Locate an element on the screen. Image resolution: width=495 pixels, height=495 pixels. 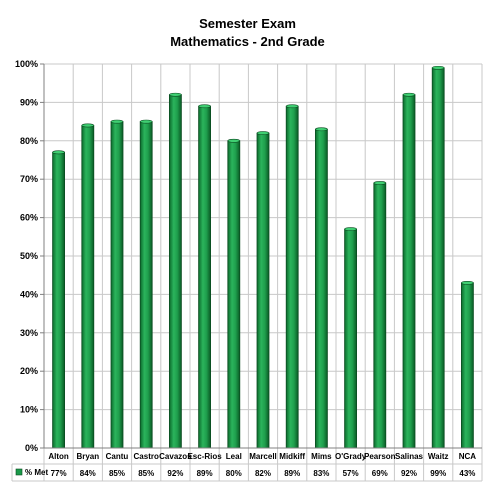
y-tick-label: 60% is located at coordinates (29, 218).